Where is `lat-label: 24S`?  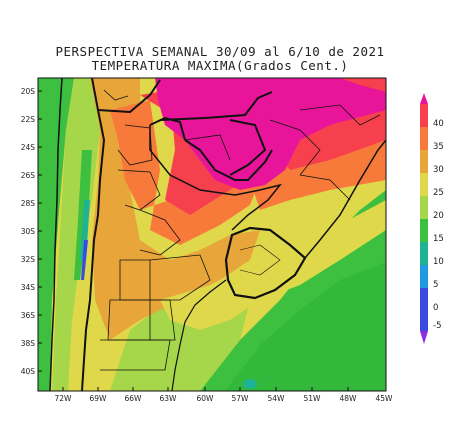 lat-label: 24S is located at coordinates (28, 147).